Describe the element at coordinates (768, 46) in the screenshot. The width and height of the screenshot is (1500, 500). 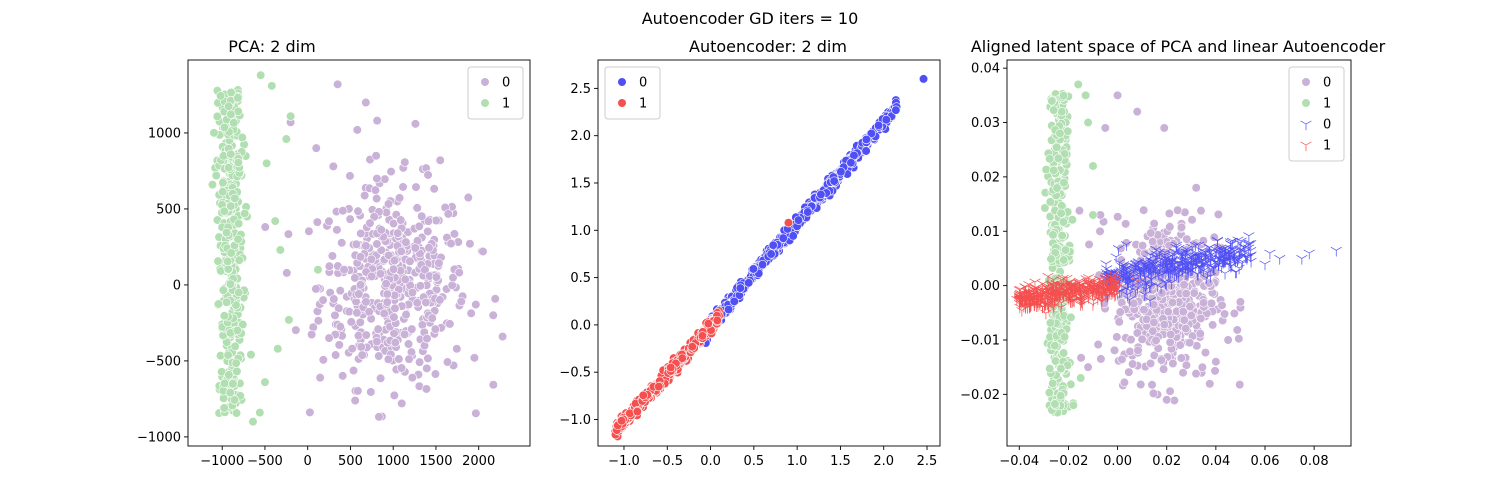
I see `autoencoder-title: Autoencoder: 2 dim` at that location.